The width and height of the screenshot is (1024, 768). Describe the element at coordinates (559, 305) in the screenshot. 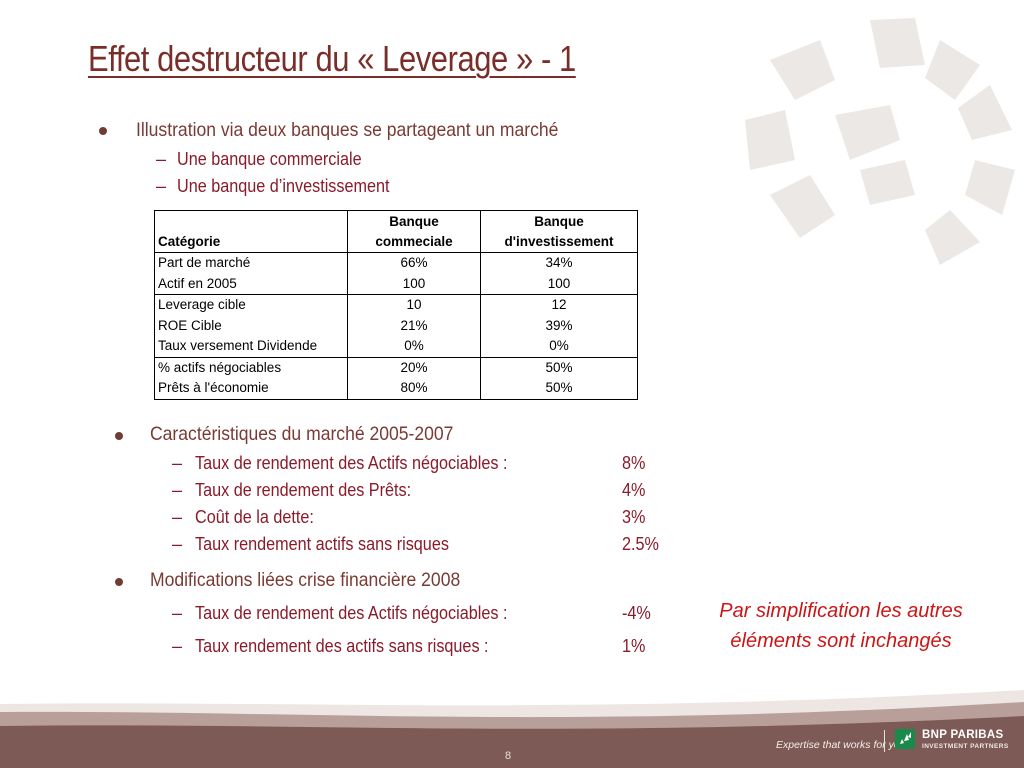

I see `table-cell: 12` at that location.